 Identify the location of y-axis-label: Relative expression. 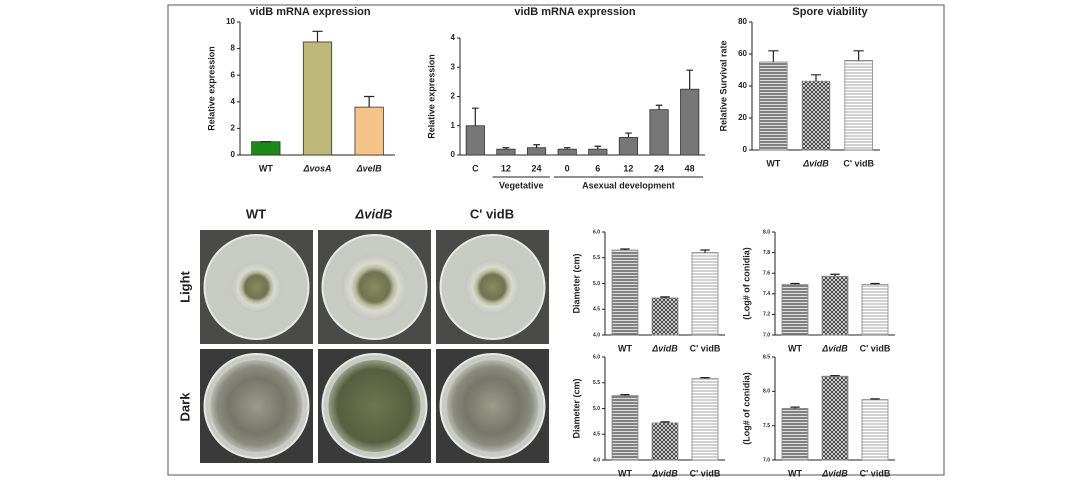
(211, 88).